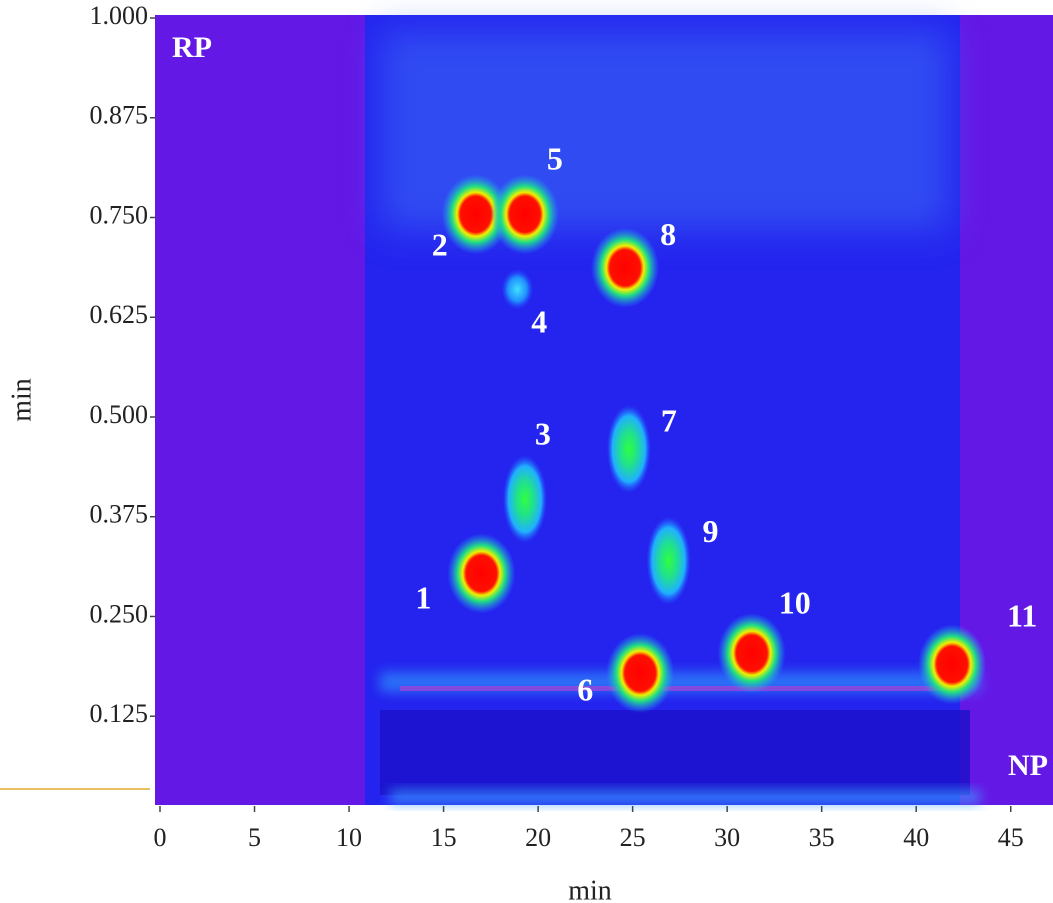  Describe the element at coordinates (119, 414) in the screenshot. I see `y-tick-label: 0.500` at that location.